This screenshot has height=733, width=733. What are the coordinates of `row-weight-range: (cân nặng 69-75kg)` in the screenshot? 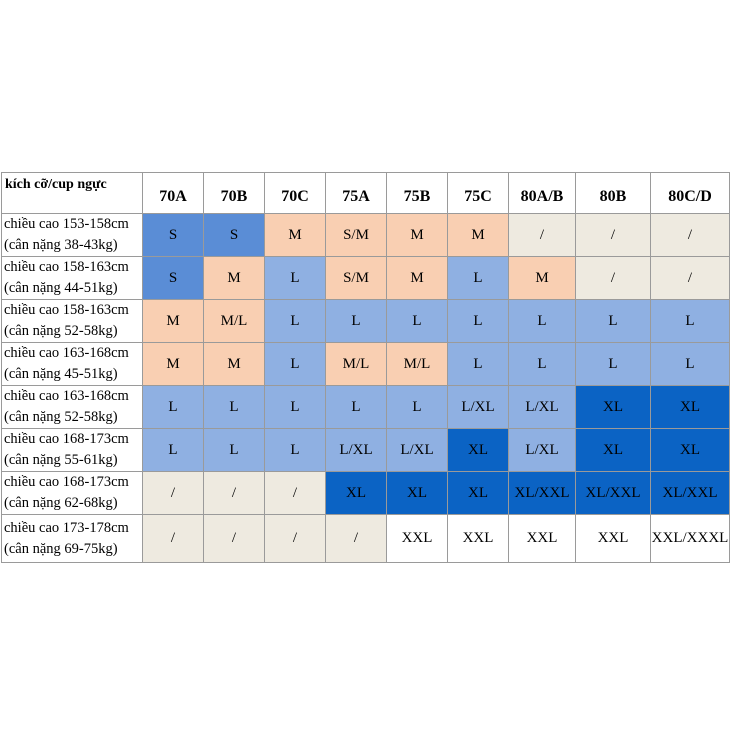 It's located at (61, 548).